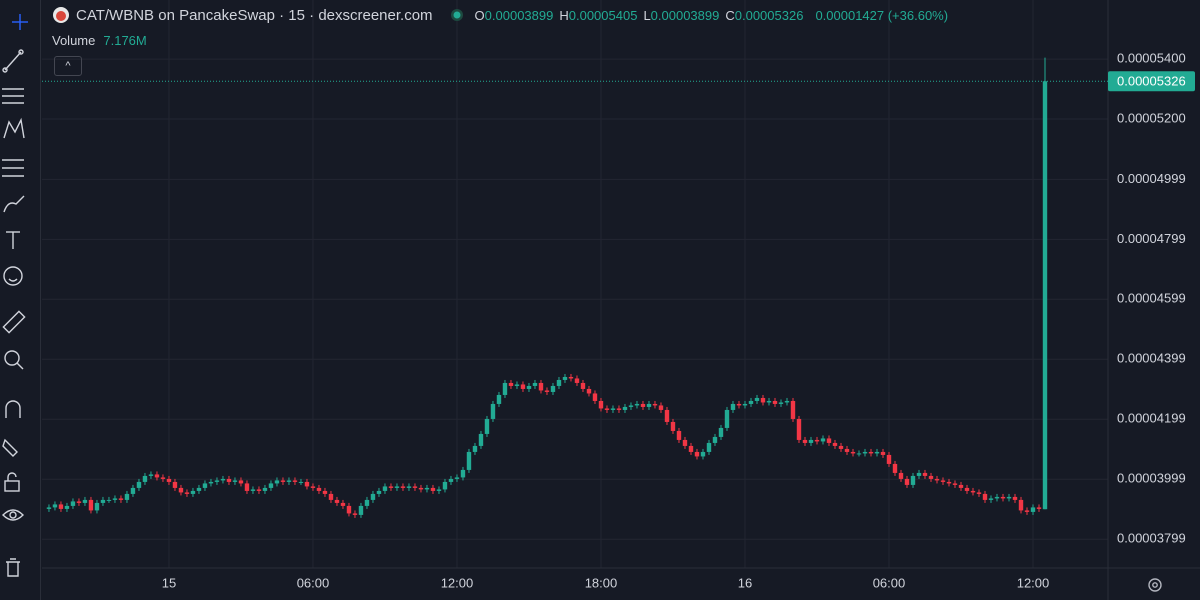  Describe the element at coordinates (13, 276) in the screenshot. I see `emoji-tool` at that location.